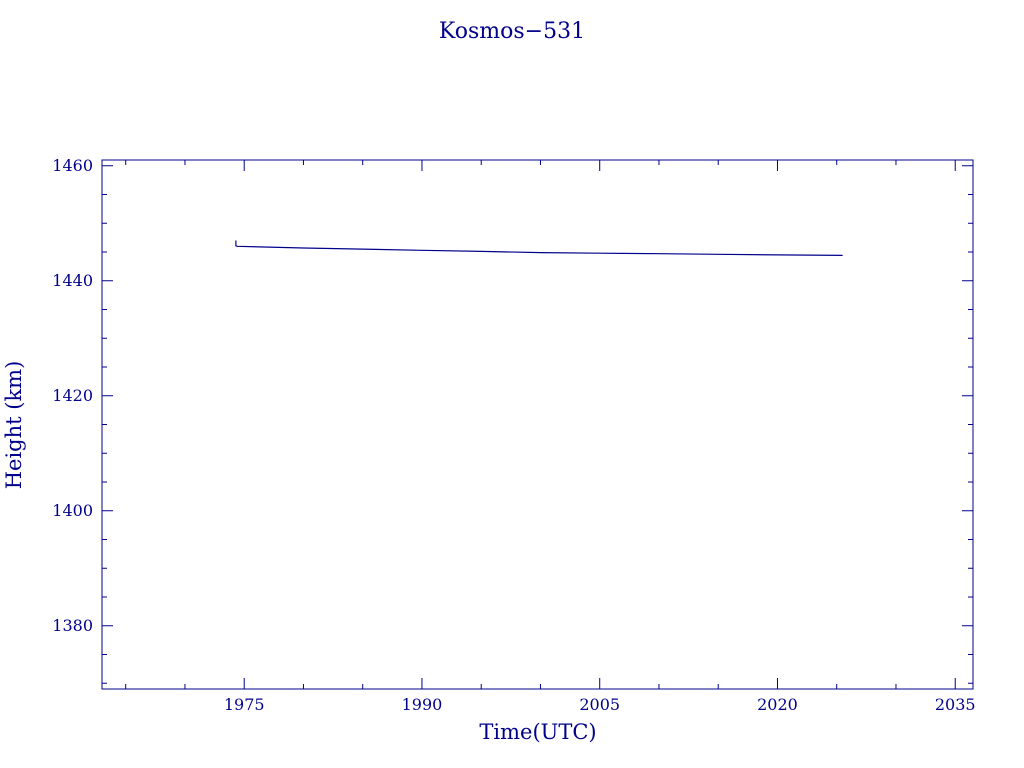 This screenshot has height=768, width=1024. I want to click on series-group, so click(539, 248).